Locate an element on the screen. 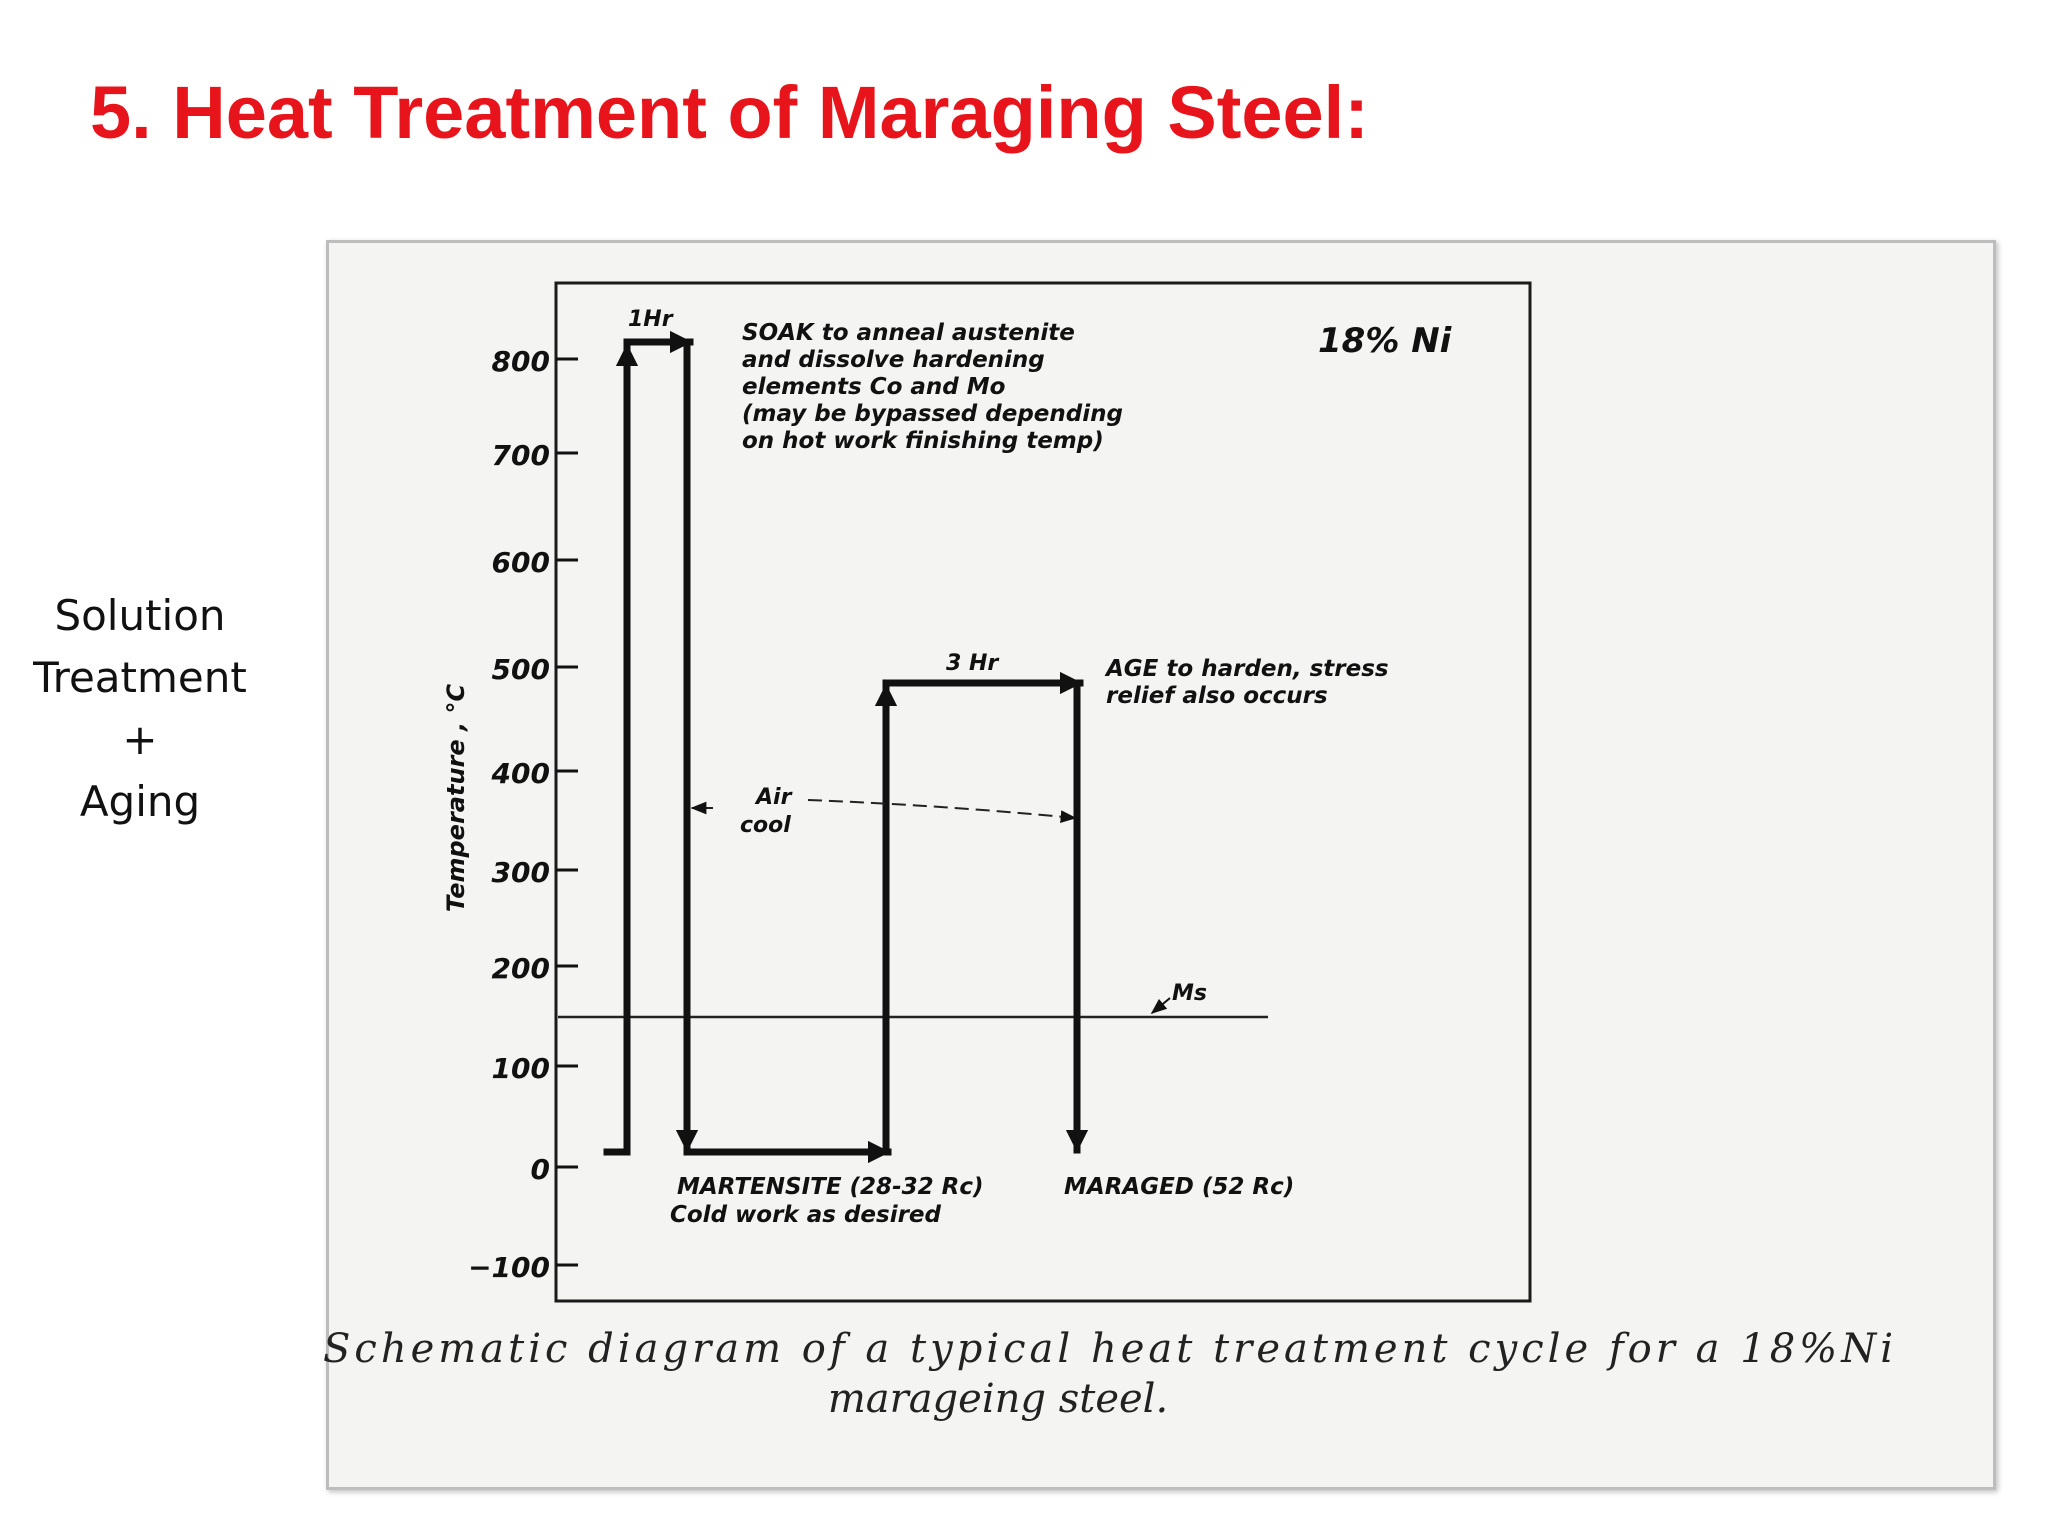  y-axis-label: Temperature , °C is located at coordinates (456, 798).